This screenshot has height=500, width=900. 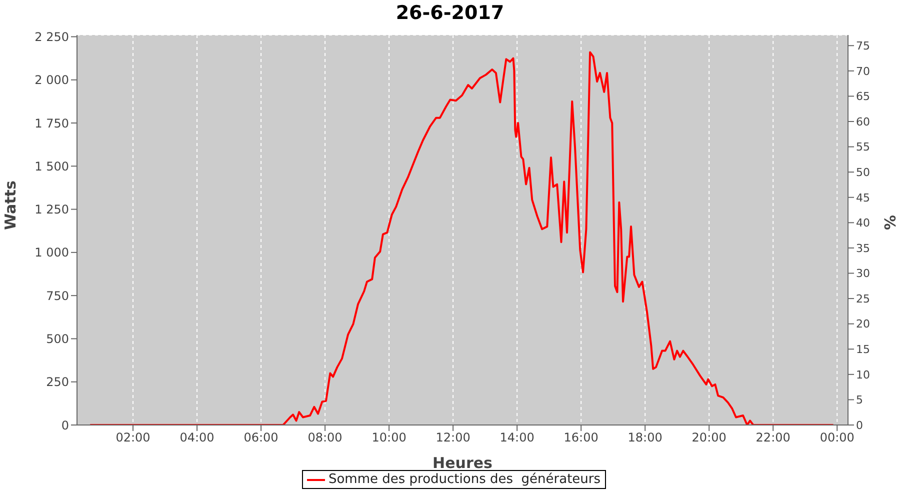 I want to click on y2-tick-label: 15, so click(x=863, y=349).